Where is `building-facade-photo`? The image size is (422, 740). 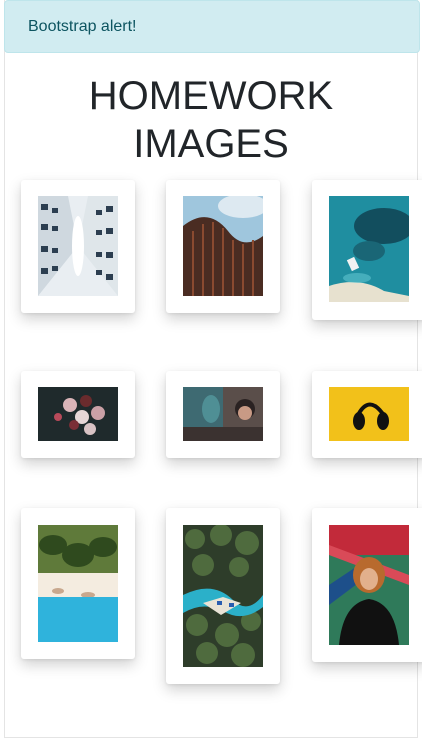 building-facade-photo is located at coordinates (78, 246).